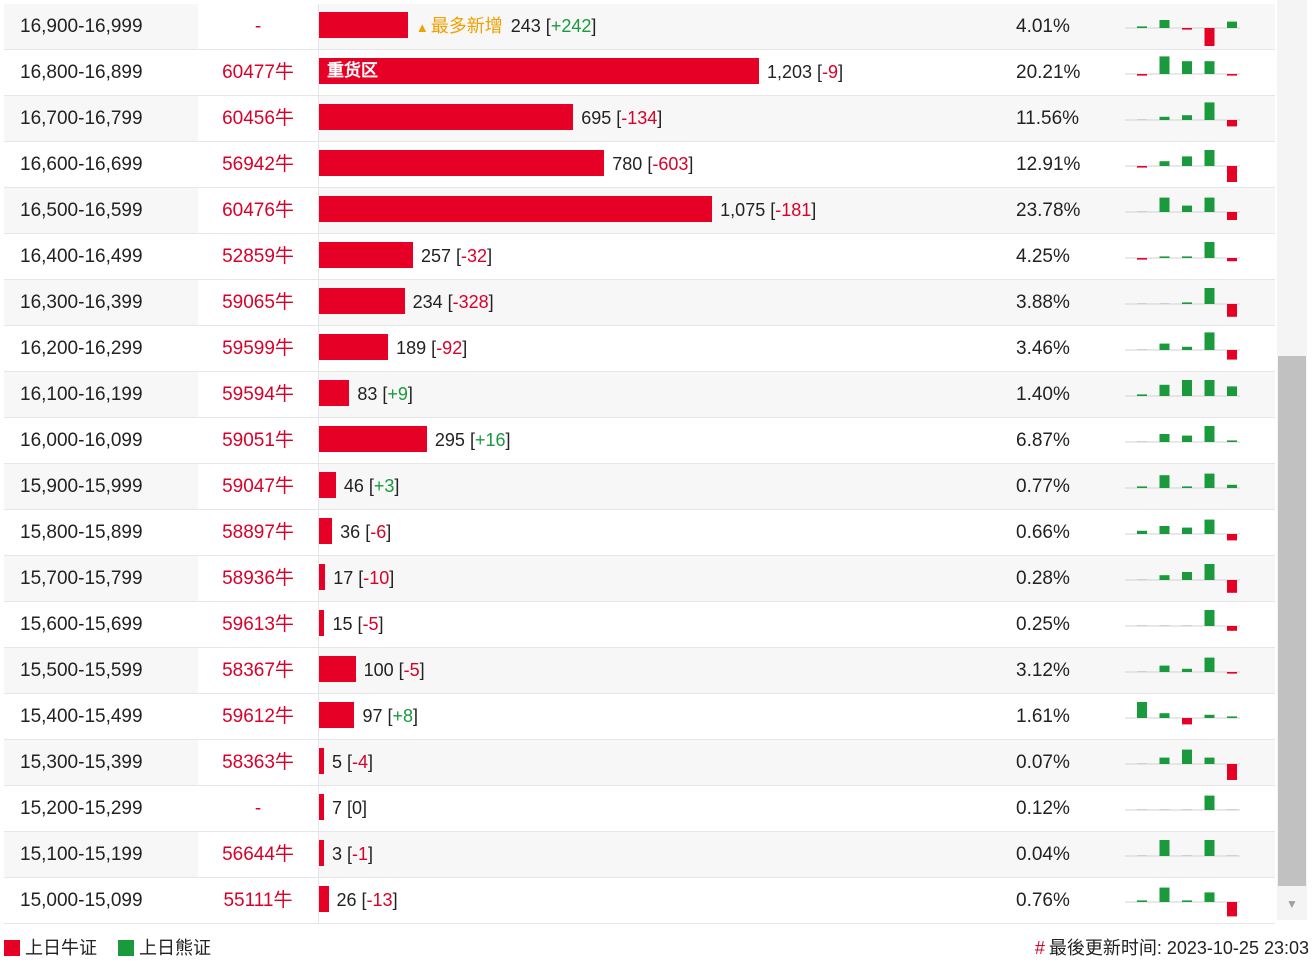 The height and width of the screenshot is (965, 1313). What do you see at coordinates (1043, 486) in the screenshot?
I see `percentage: 0.77%` at bounding box center [1043, 486].